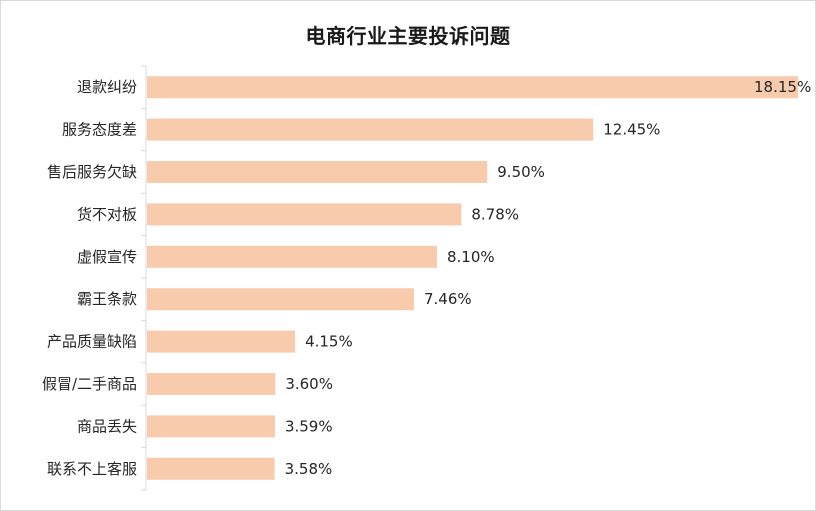 The width and height of the screenshot is (816, 511). What do you see at coordinates (92, 469) in the screenshot?
I see `category-tick-label: 联系不上客服` at bounding box center [92, 469].